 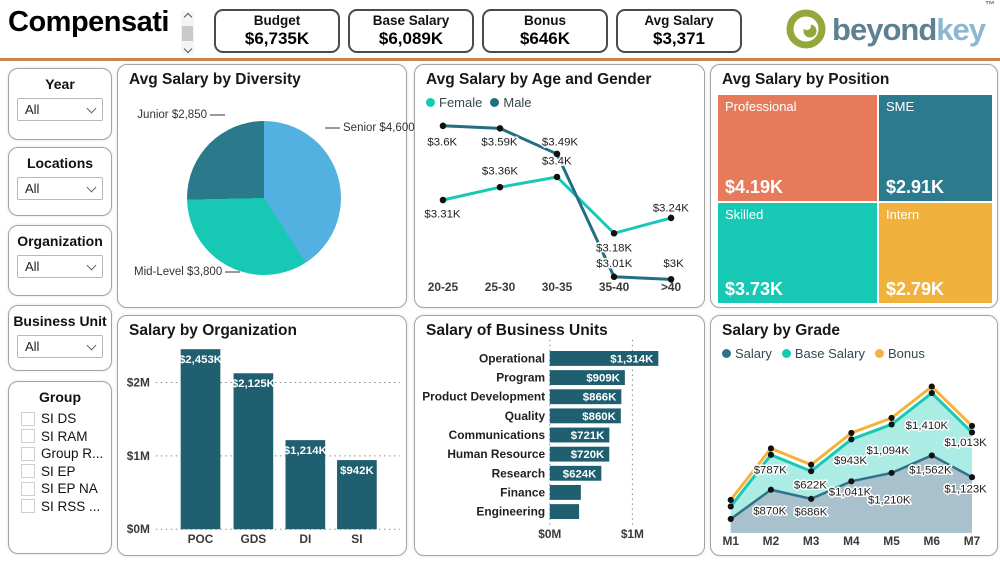 I want to click on bar-si, so click(x=357, y=495).